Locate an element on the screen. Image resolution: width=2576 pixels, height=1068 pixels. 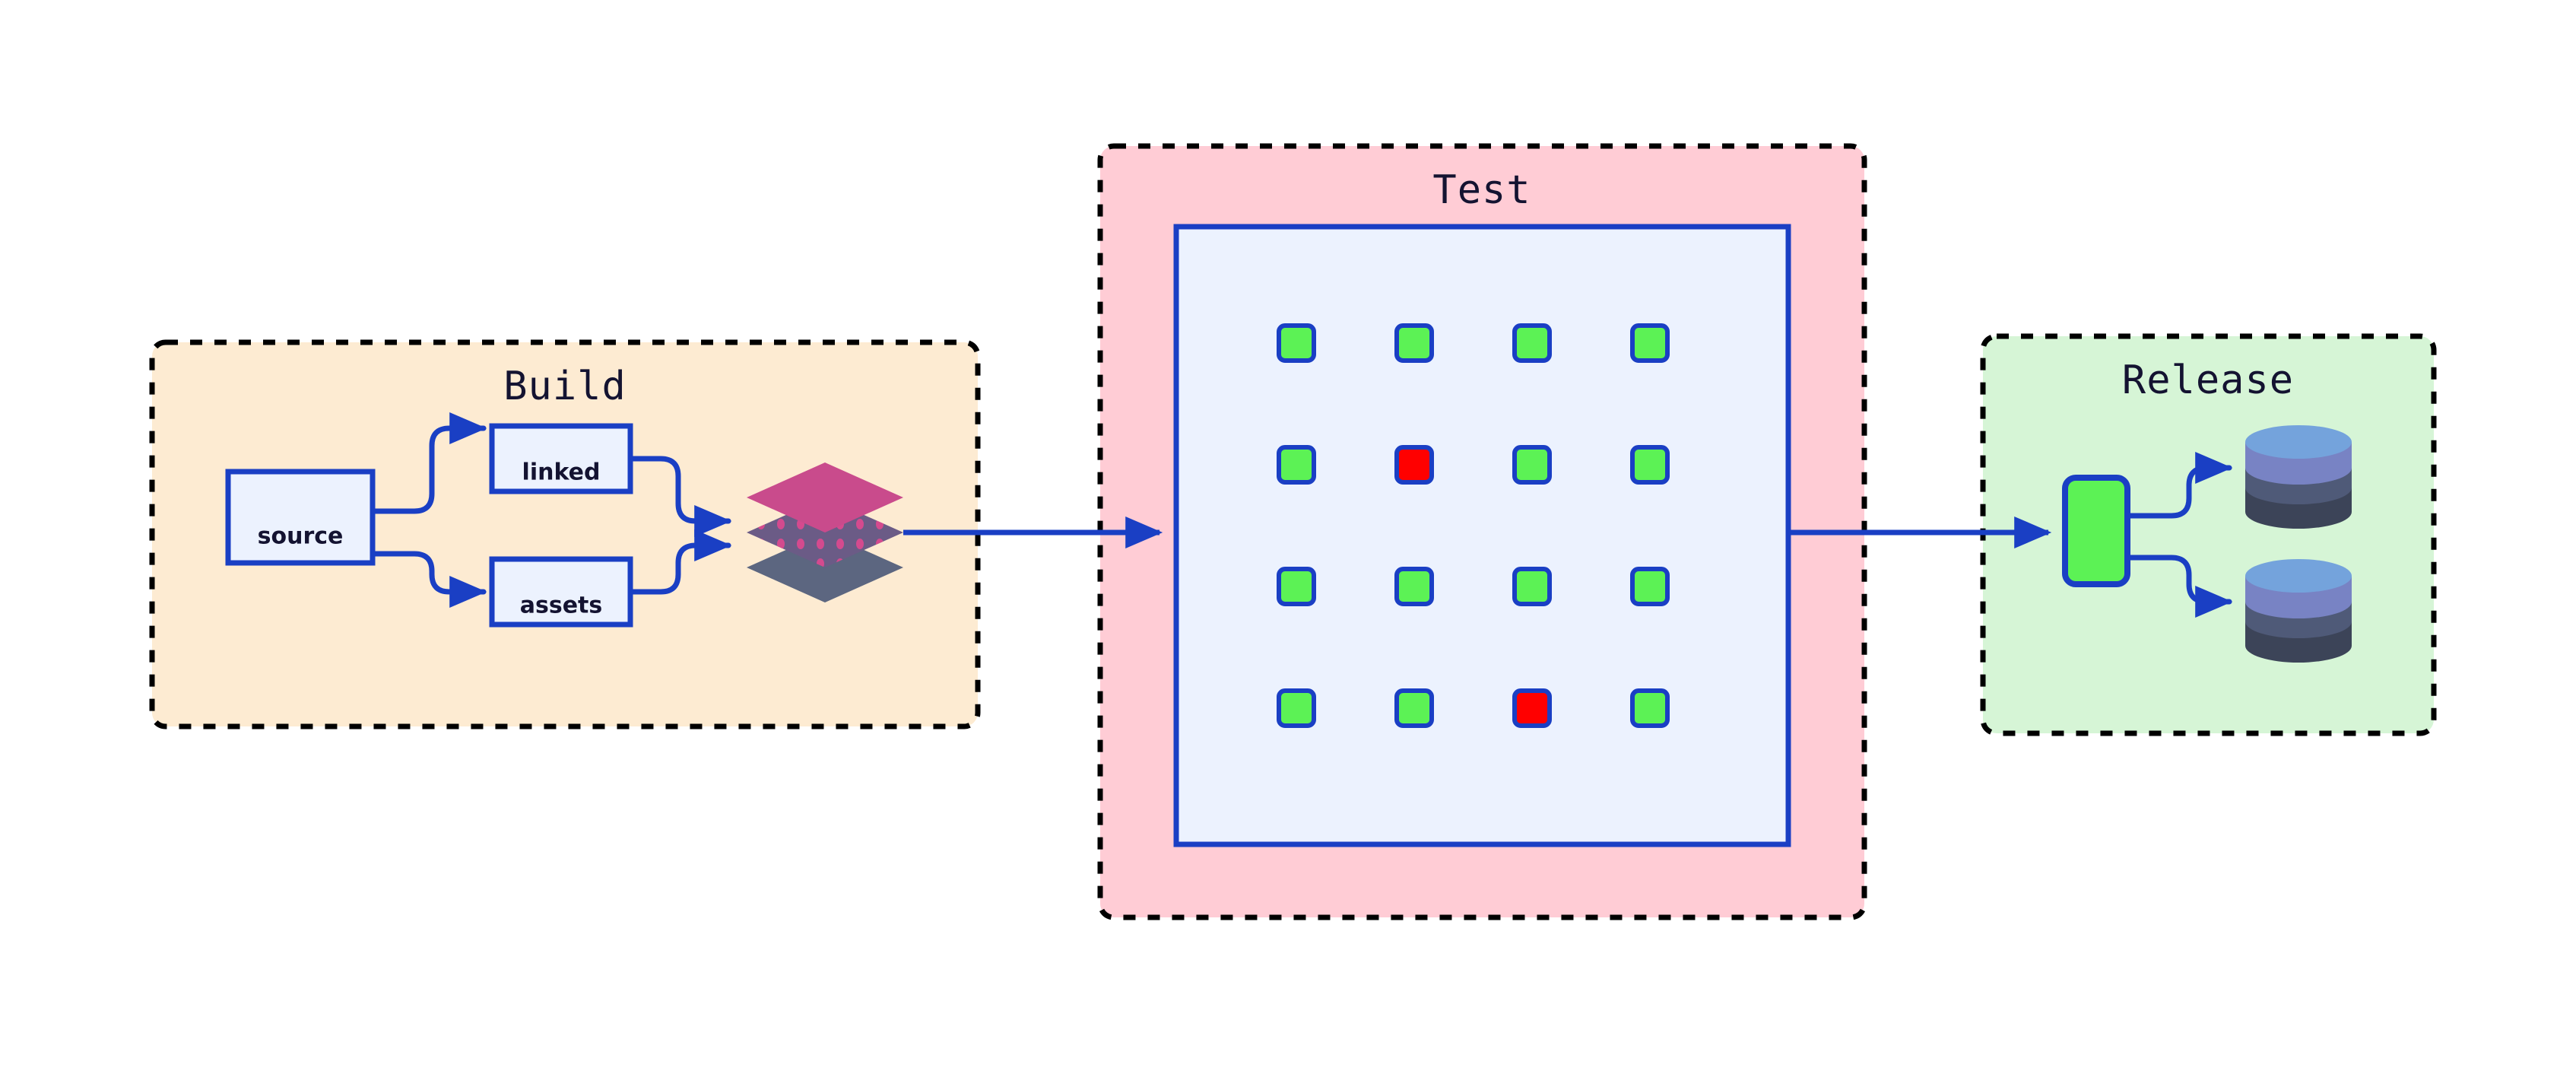
test-inner-panel is located at coordinates (1482, 535).